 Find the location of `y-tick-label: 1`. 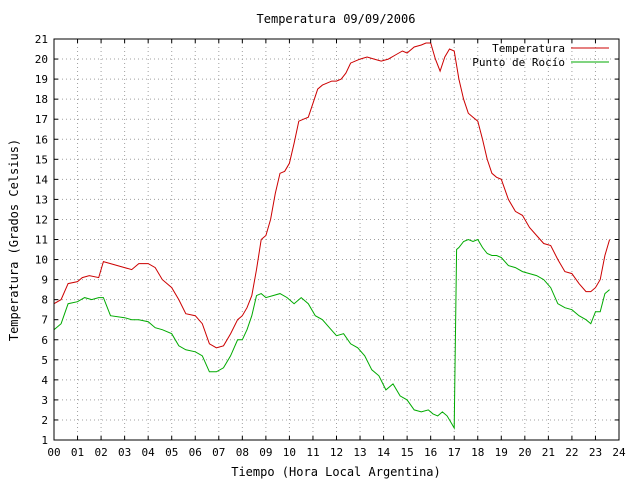

y-tick-label: 1 is located at coordinates (44, 440).